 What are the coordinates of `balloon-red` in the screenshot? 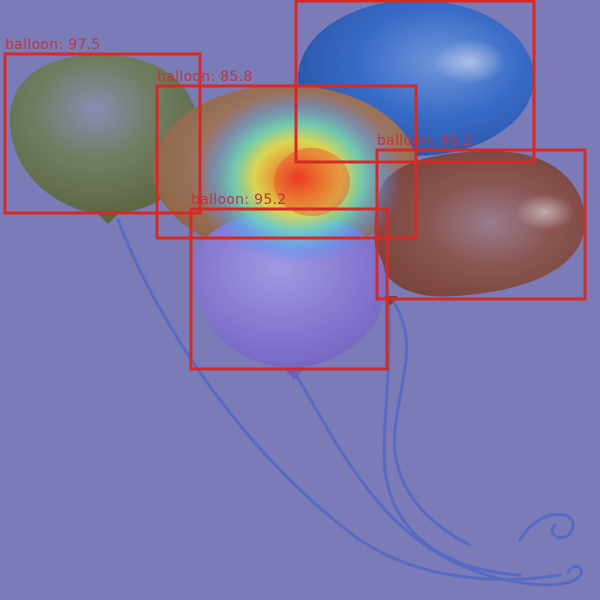 It's located at (479, 228).